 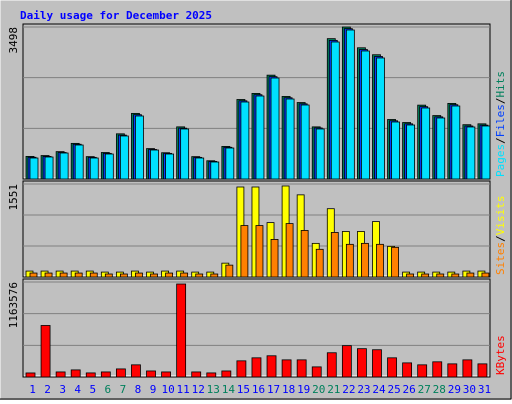 I want to click on y-tick-label: 1163576, so click(x=13, y=305).